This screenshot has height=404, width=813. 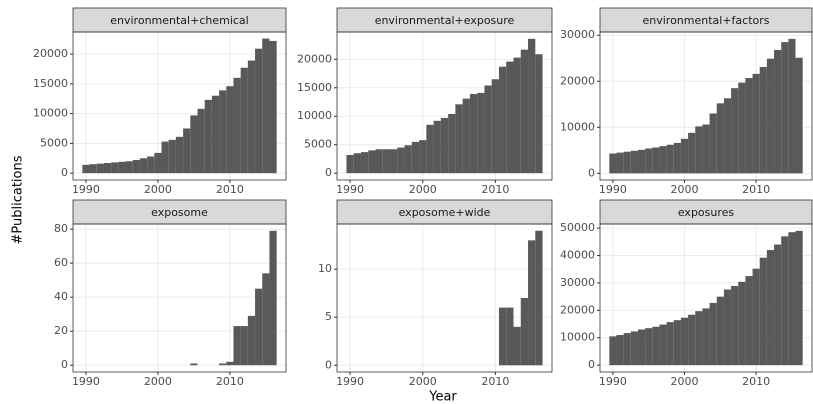 What do you see at coordinates (442, 397) in the screenshot?
I see `x-axis-title: Year` at bounding box center [442, 397].